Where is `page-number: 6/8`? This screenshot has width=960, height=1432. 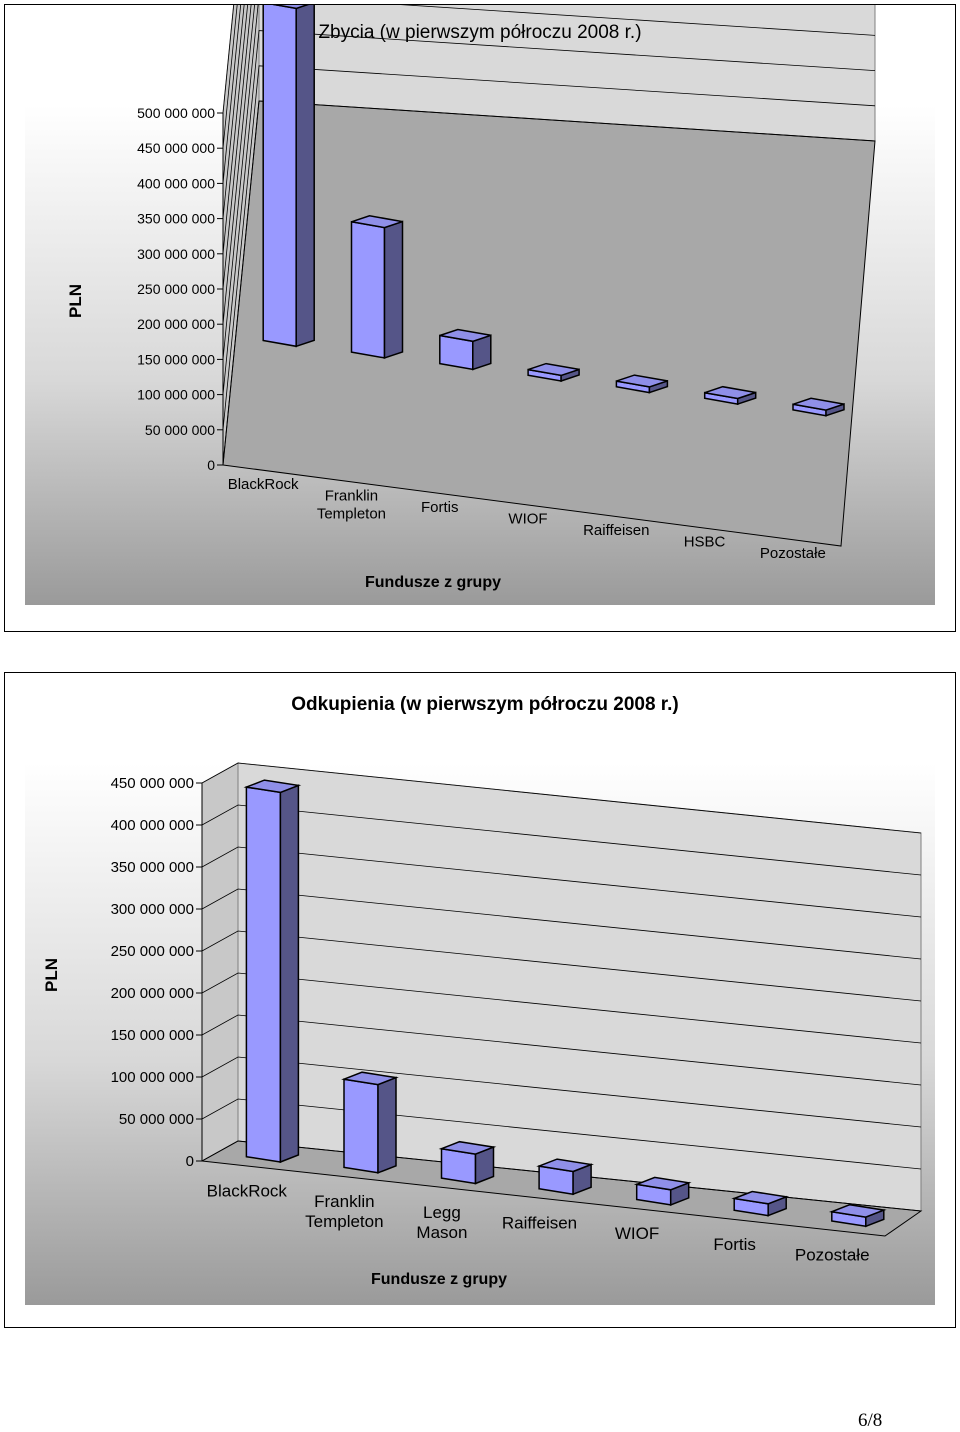
page-number: 6/8 is located at coordinates (870, 1420).